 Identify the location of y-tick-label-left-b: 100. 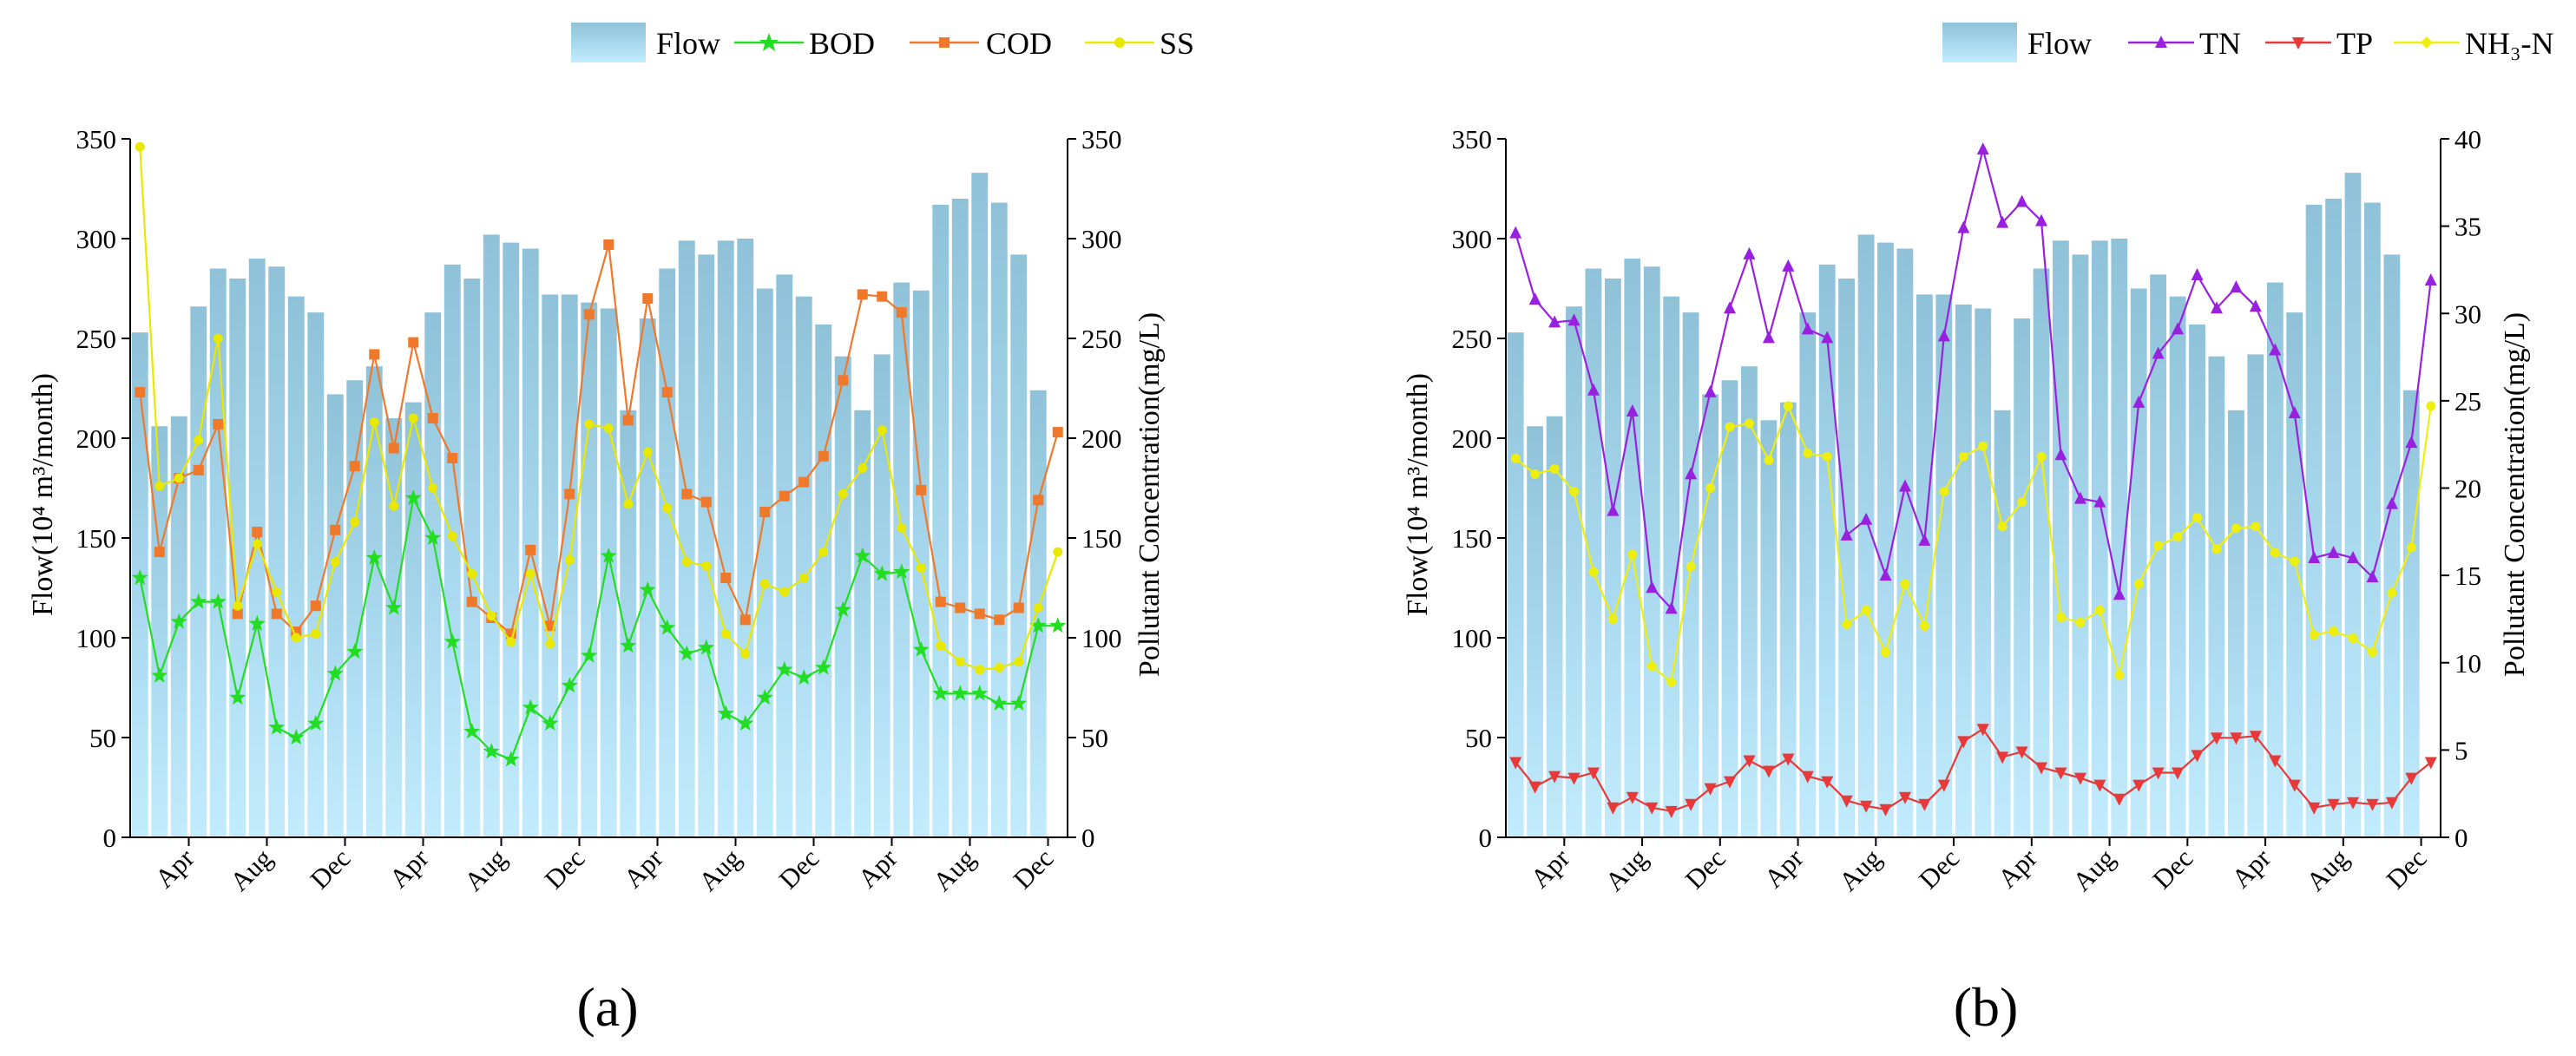
(1472, 638).